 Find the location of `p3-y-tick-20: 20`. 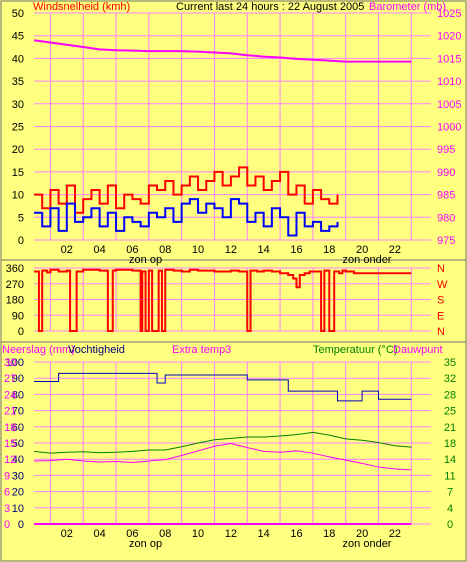

p3-y-tick-20: 20 is located at coordinates (18, 493).